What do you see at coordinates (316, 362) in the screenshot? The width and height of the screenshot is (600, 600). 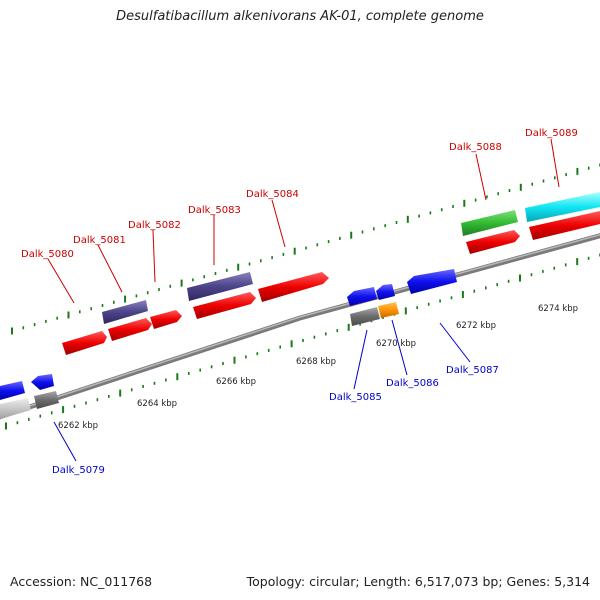 I see `scale-label: 6268 kbp` at bounding box center [316, 362].